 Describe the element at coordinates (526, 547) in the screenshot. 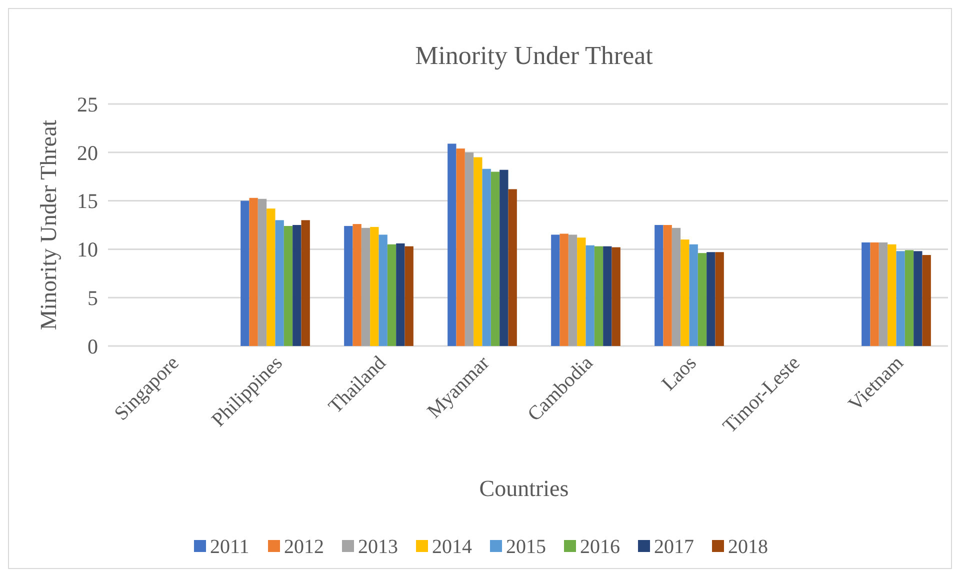

I see `legend-label: 2015` at that location.